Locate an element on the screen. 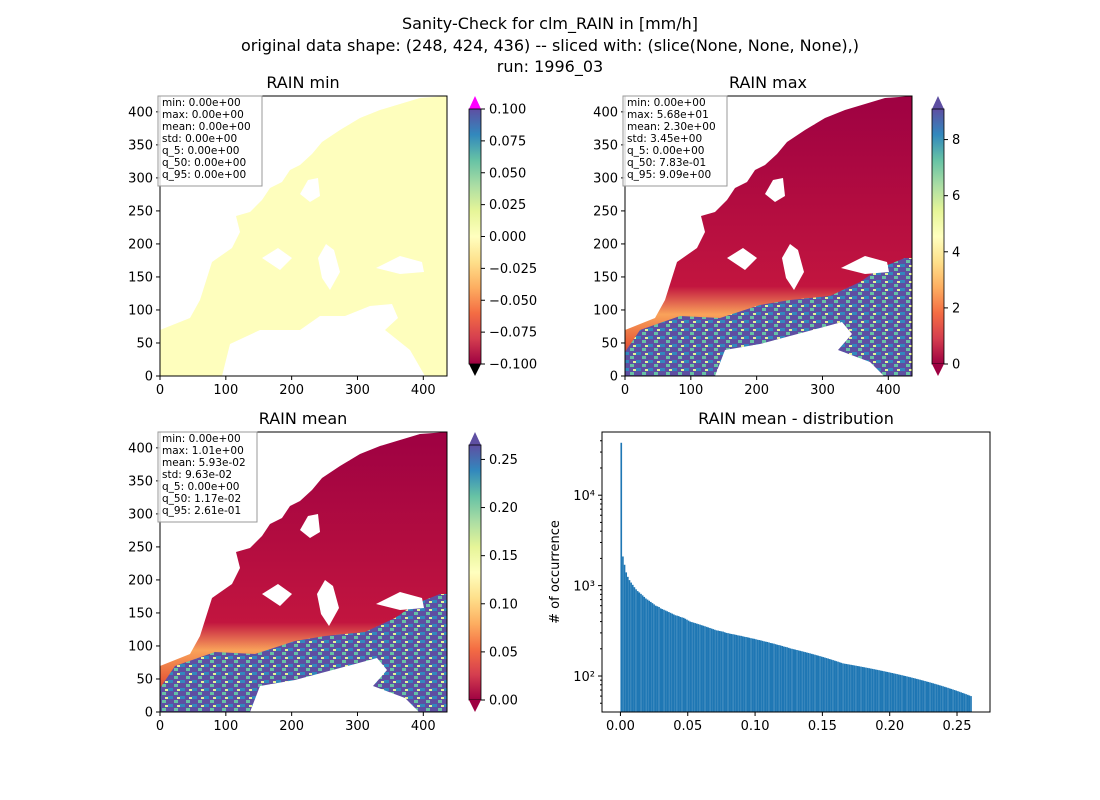 The width and height of the screenshot is (1100, 800). x-tick-label: 300 is located at coordinates (357, 726).